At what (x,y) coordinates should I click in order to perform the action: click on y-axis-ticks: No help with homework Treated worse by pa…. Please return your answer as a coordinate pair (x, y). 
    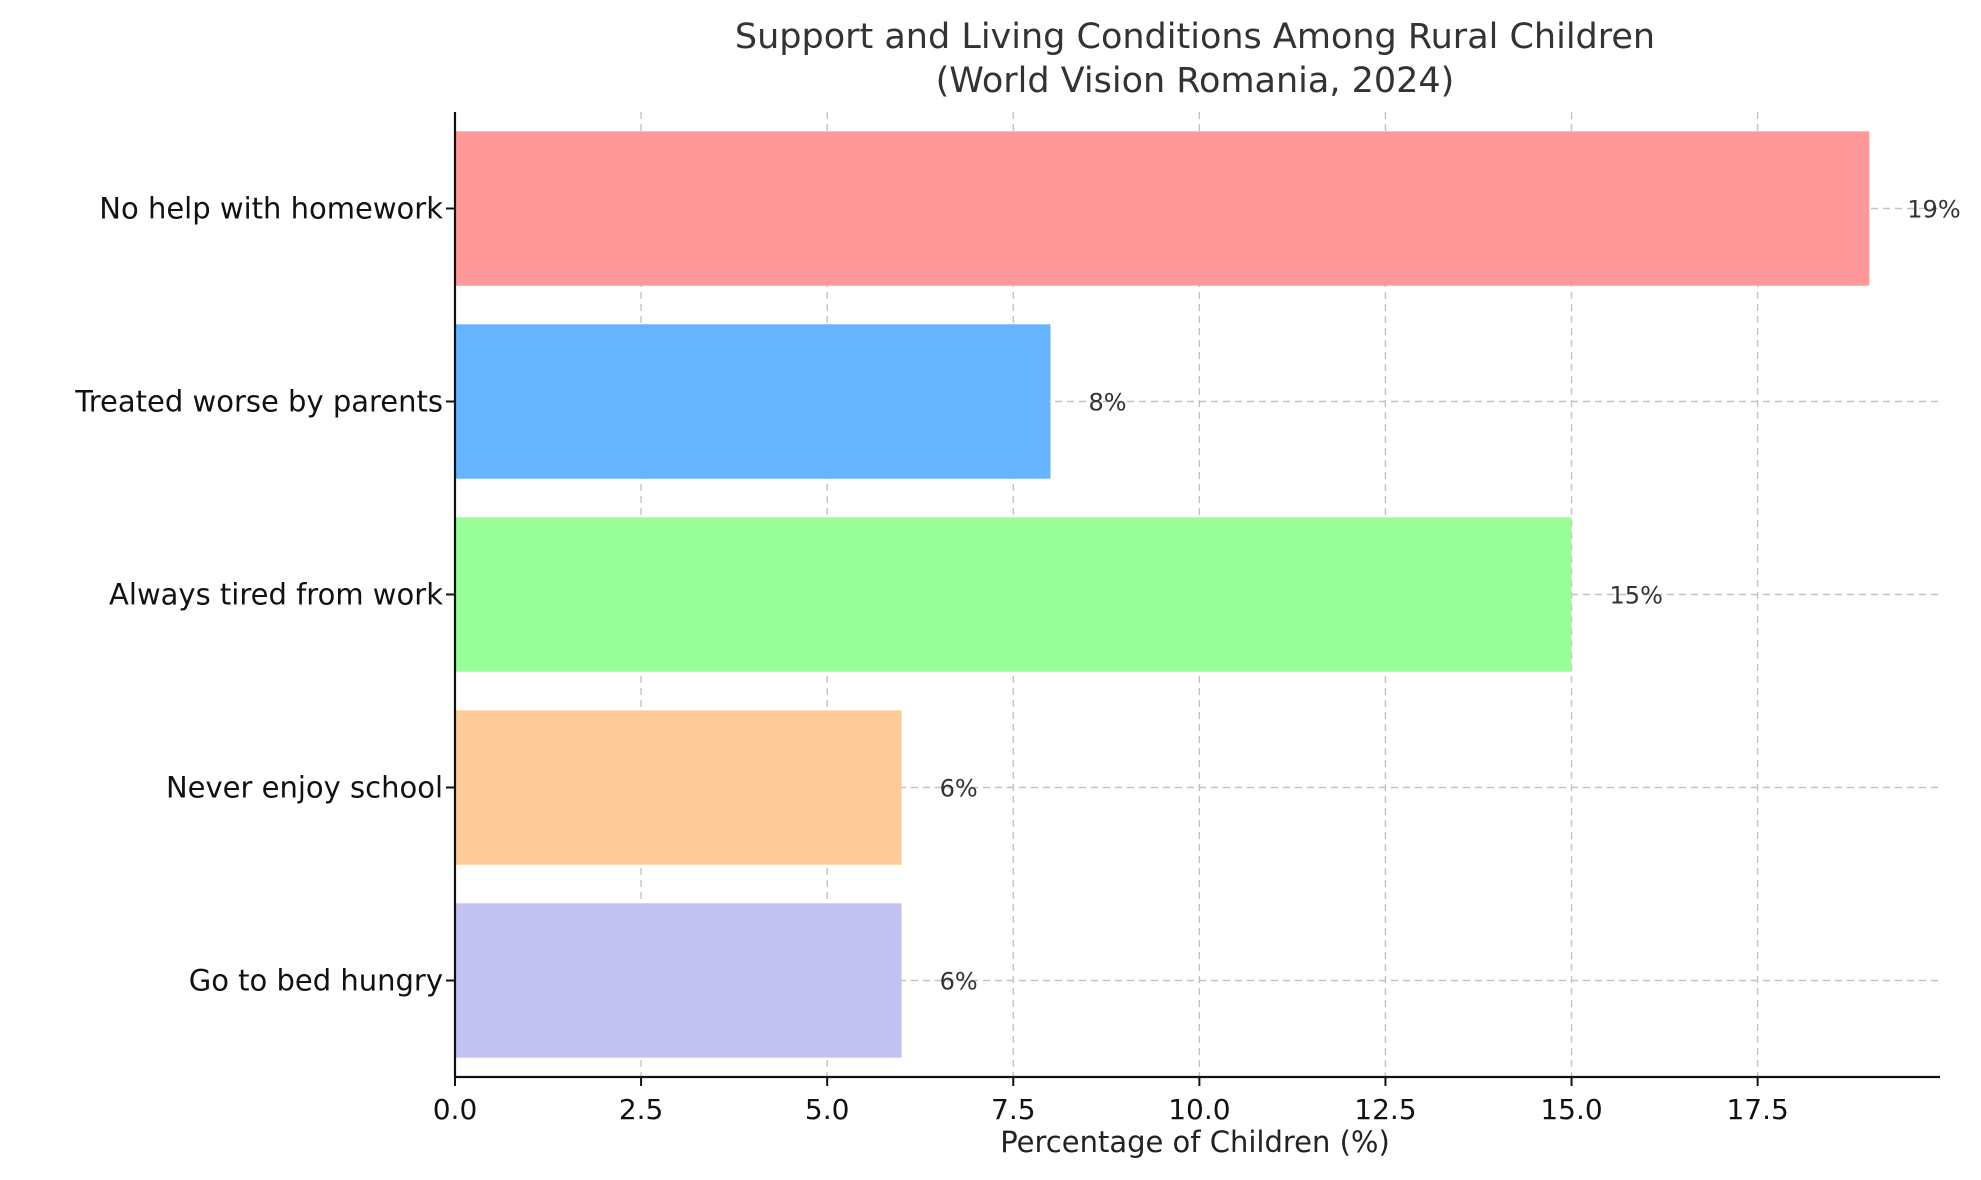
    Looking at the image, I should click on (264, 595).